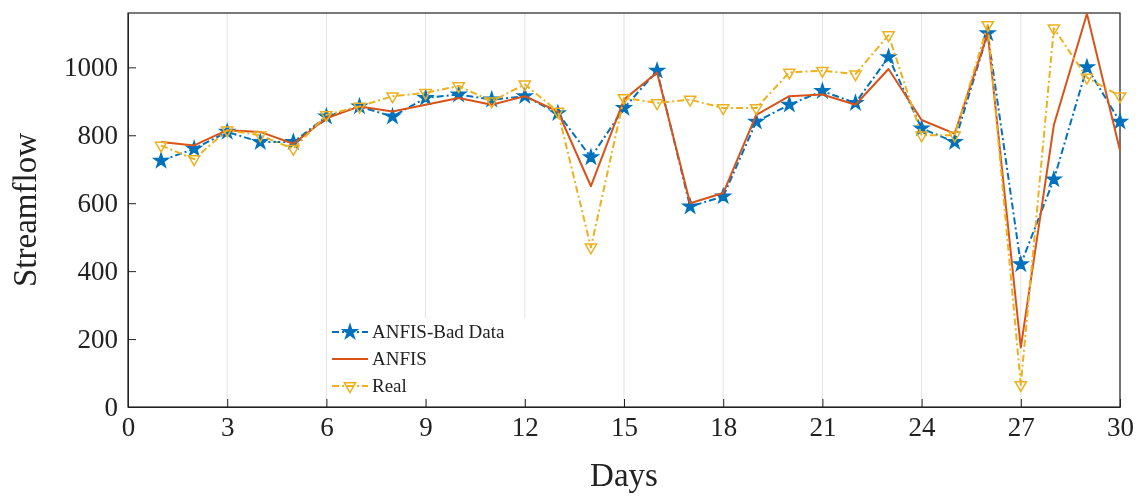  What do you see at coordinates (1120, 427) in the screenshot?
I see `x-tick-label: 30` at bounding box center [1120, 427].